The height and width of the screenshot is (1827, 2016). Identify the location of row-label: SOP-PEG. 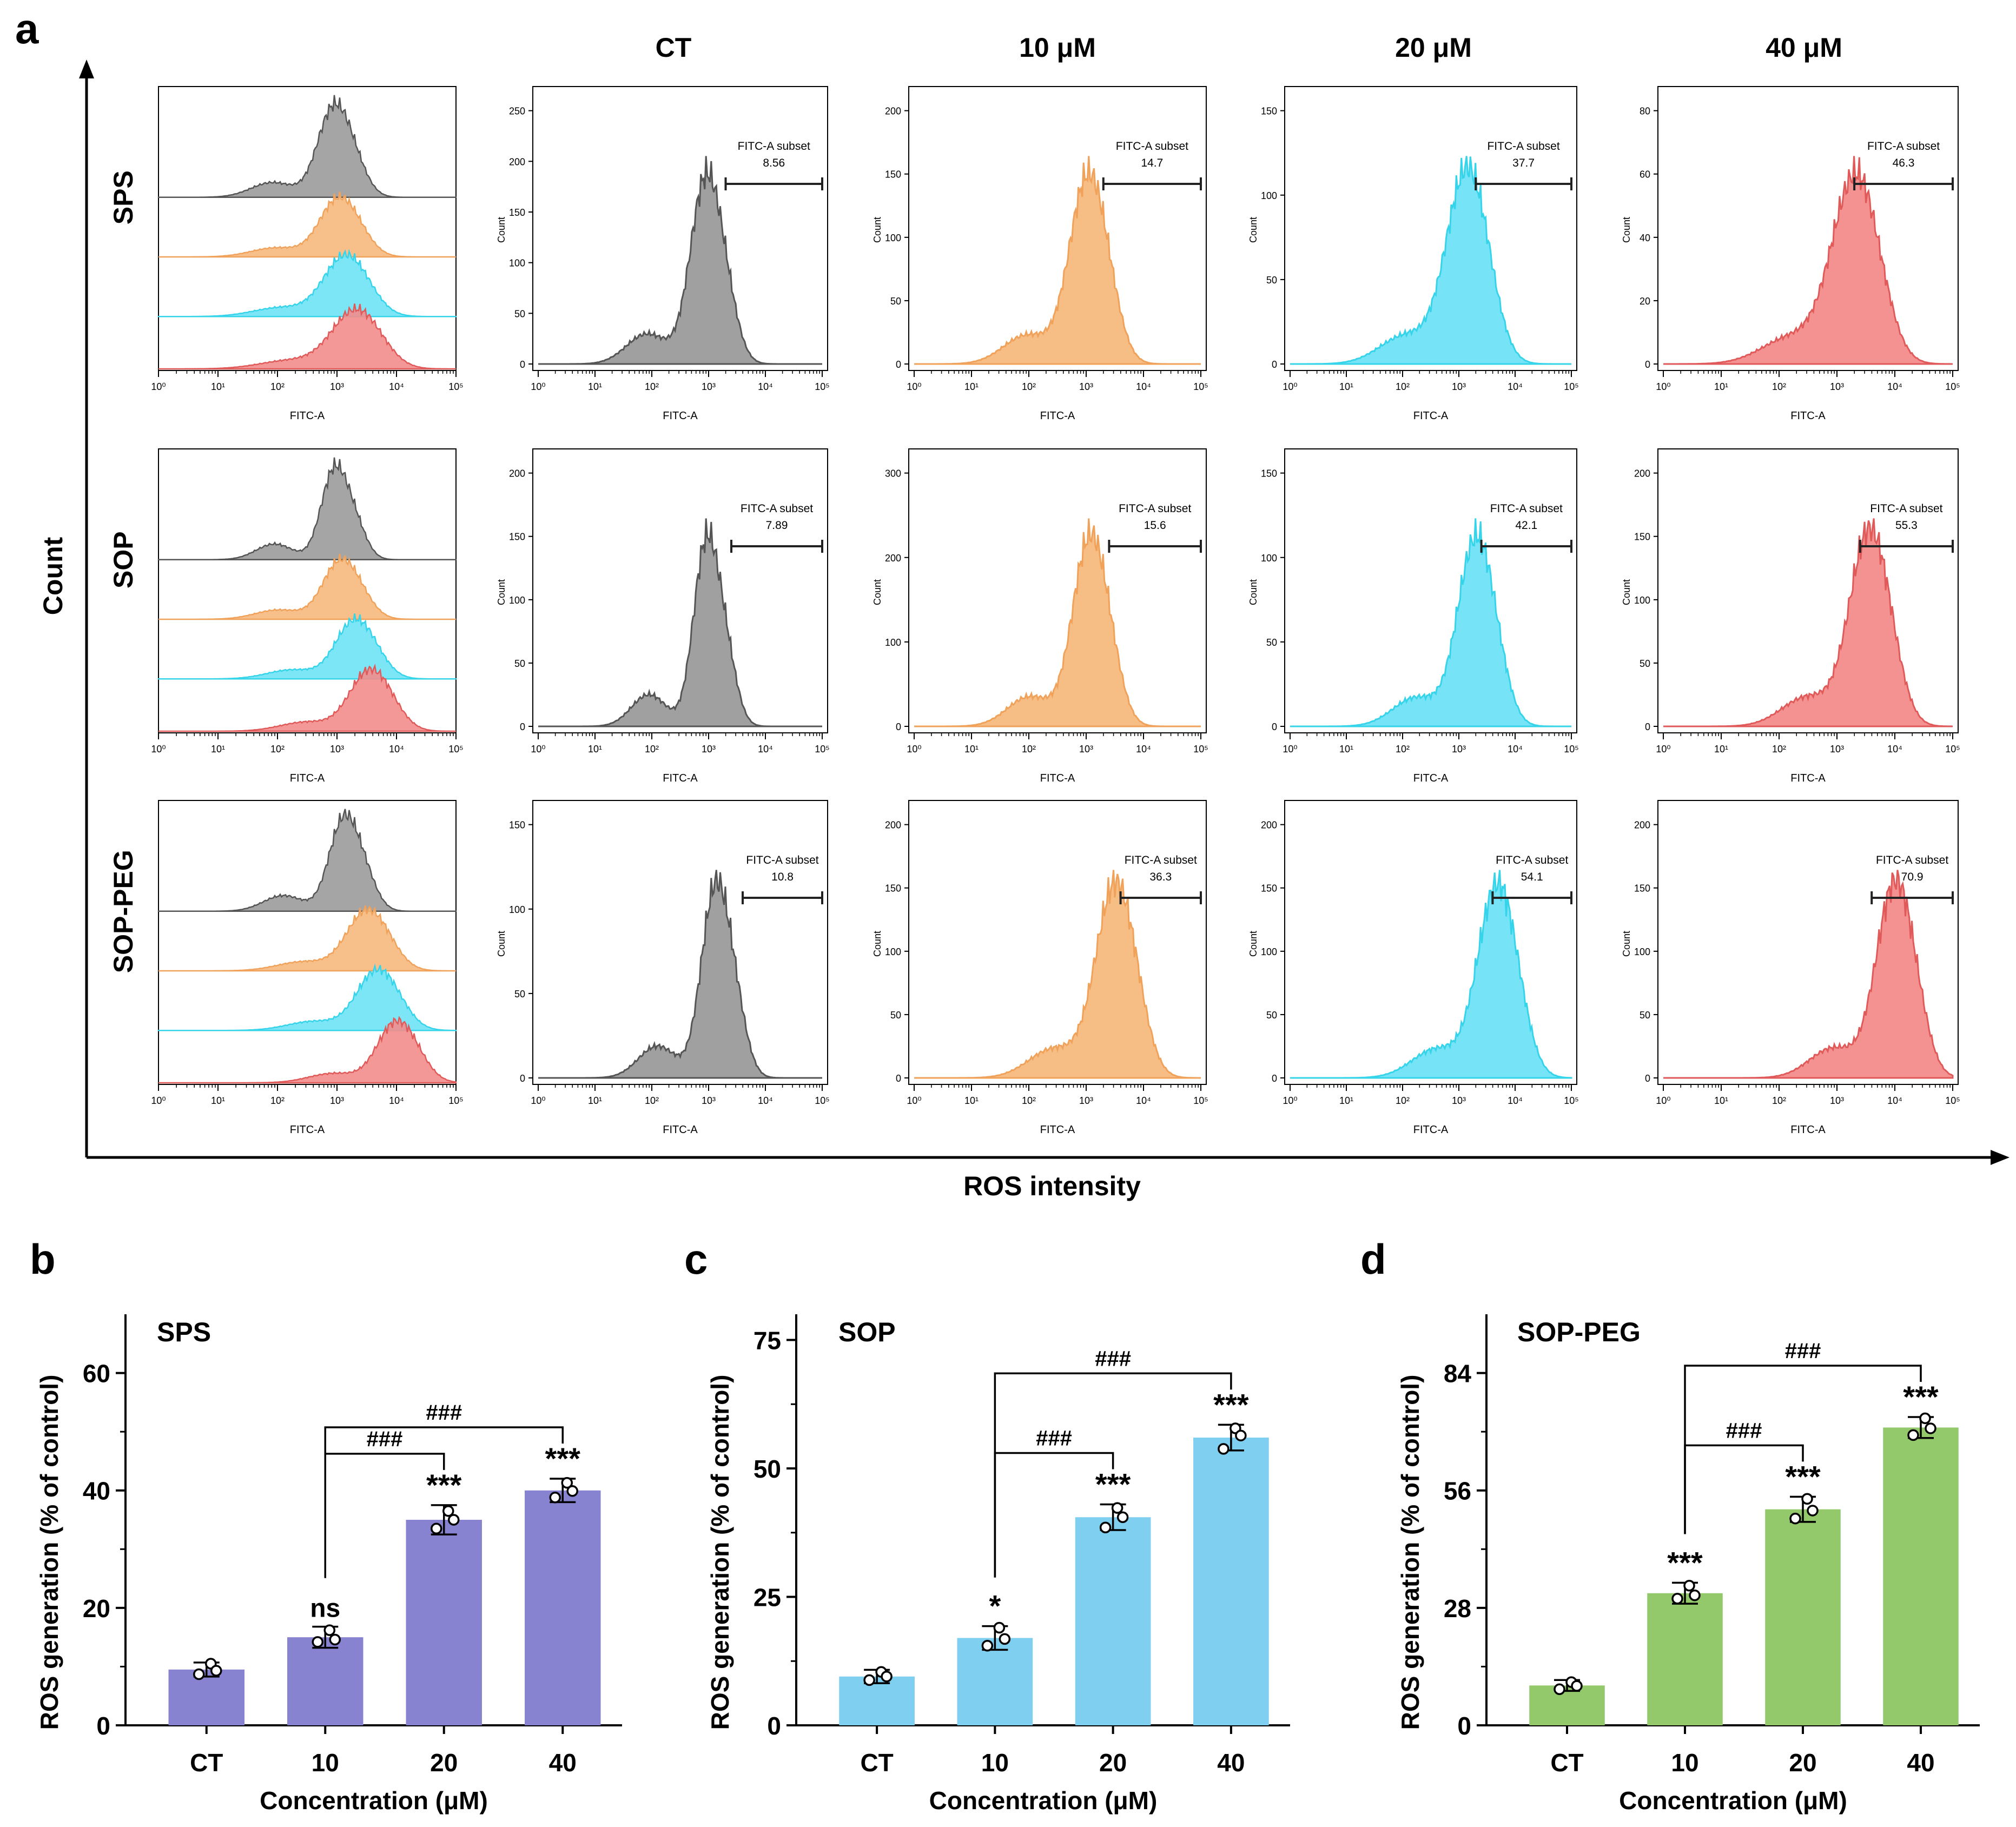
(123, 911).